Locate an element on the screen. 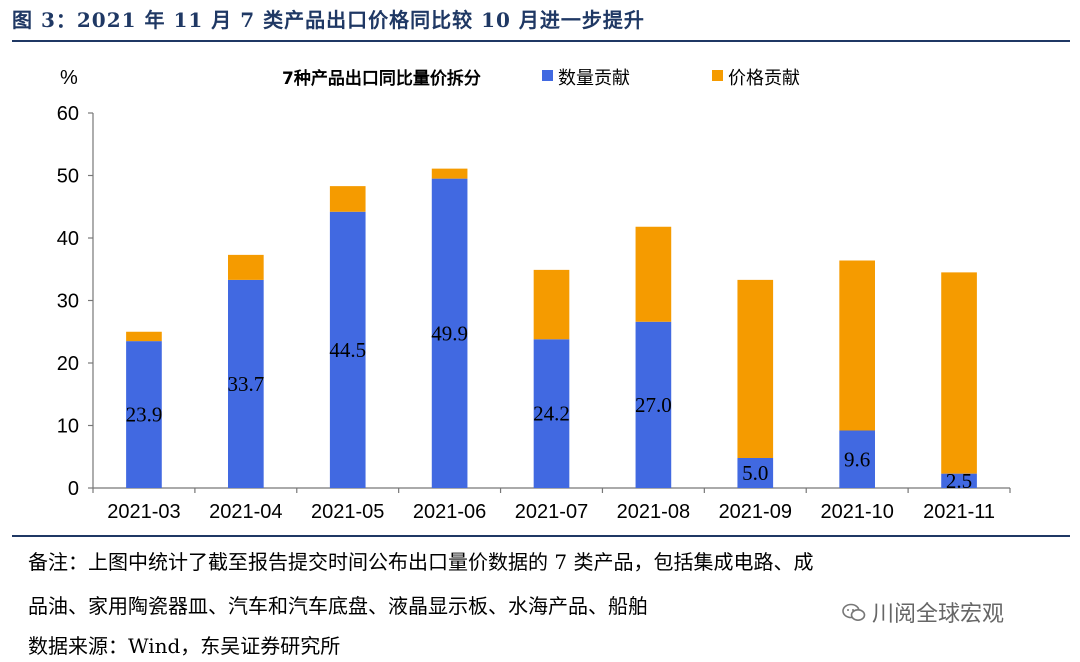 The height and width of the screenshot is (662, 1080). legend-label: 数量贡献 is located at coordinates (594, 78).